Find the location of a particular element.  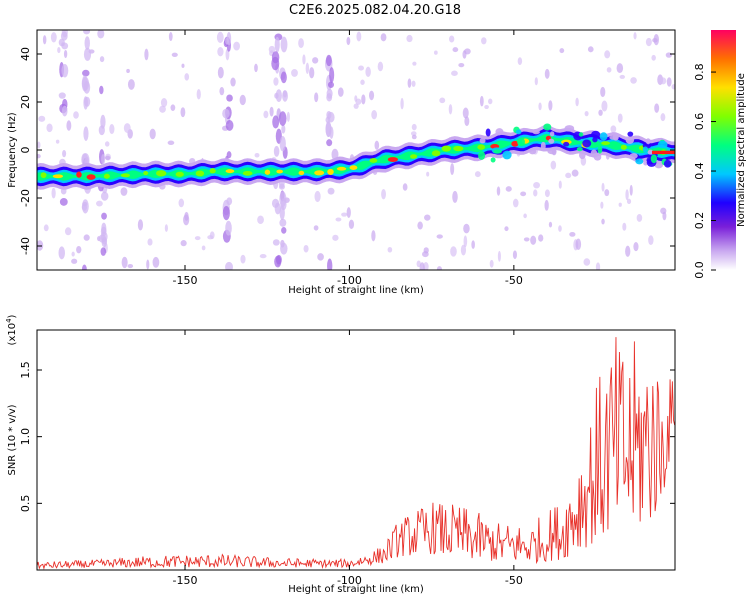

colorbar-tick-label: 0.4 is located at coordinates (699, 171).